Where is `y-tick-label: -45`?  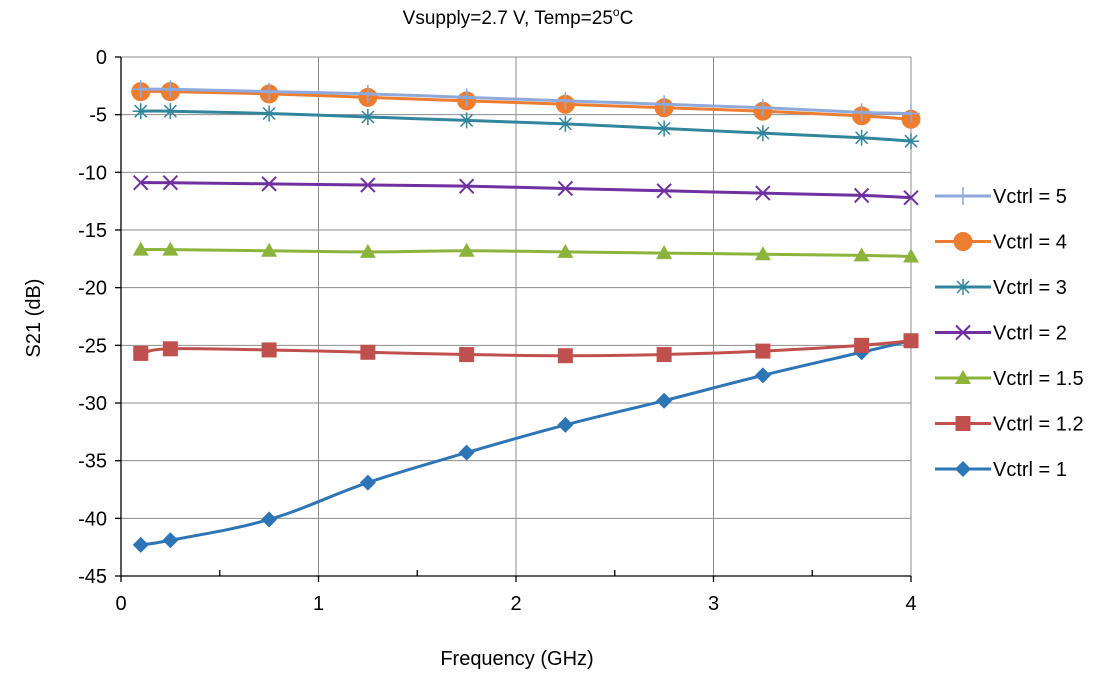
y-tick-label: -45 is located at coordinates (92, 577).